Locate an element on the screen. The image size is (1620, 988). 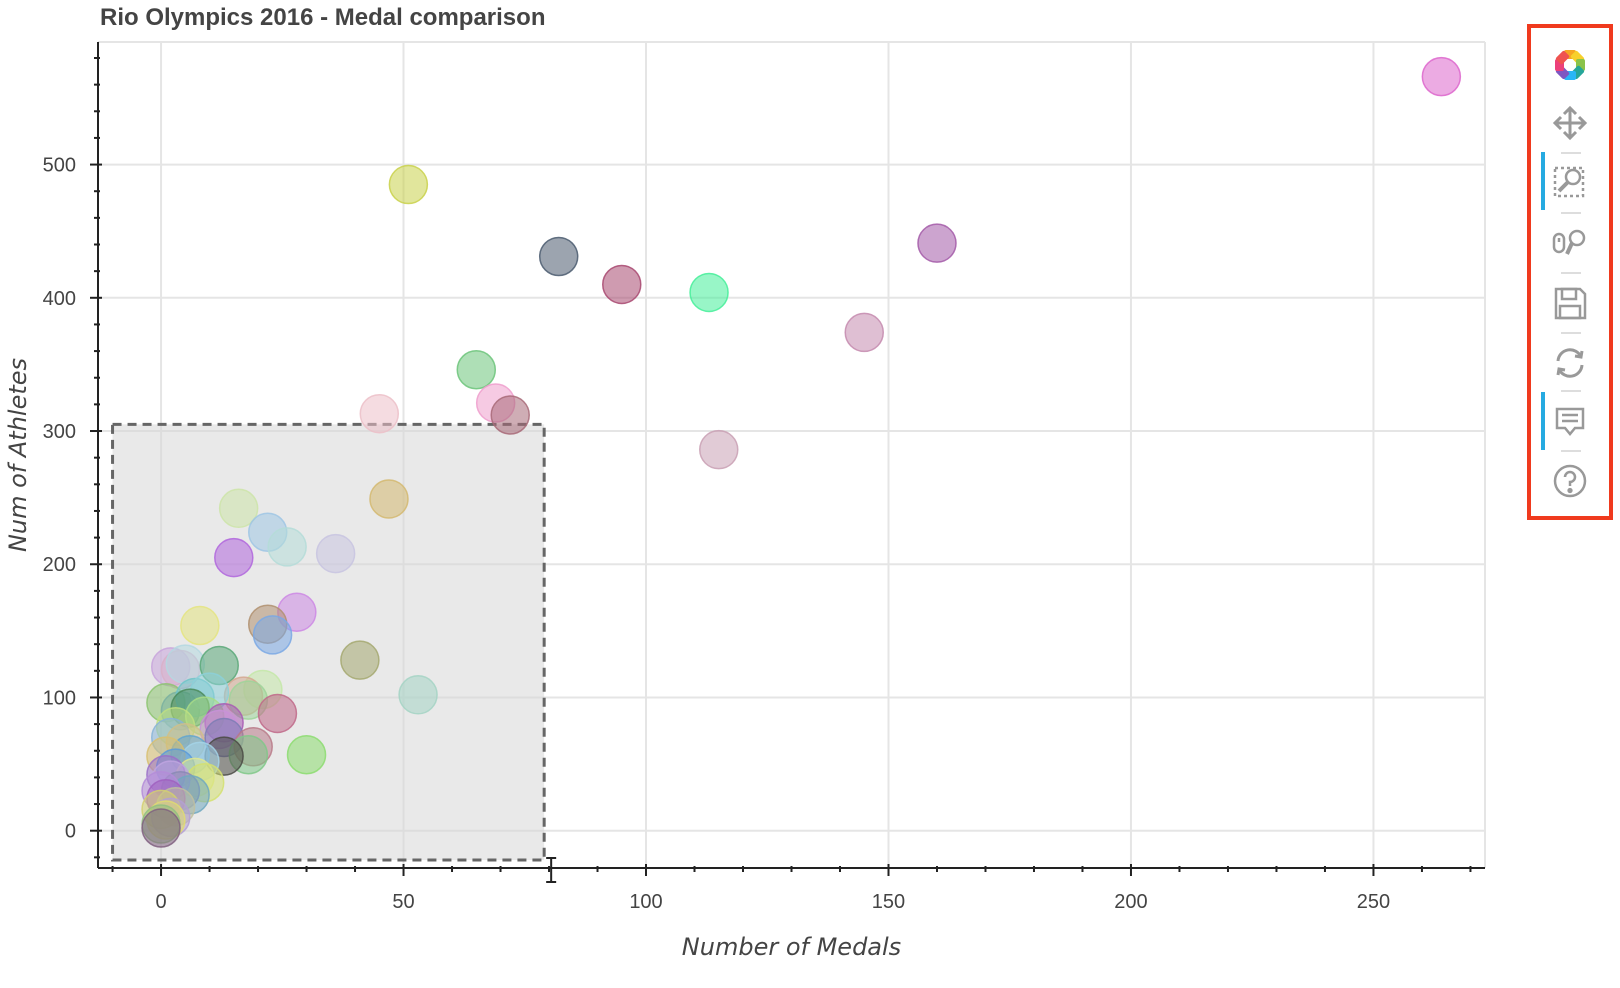
y-tick-label: 0 is located at coordinates (70, 832).